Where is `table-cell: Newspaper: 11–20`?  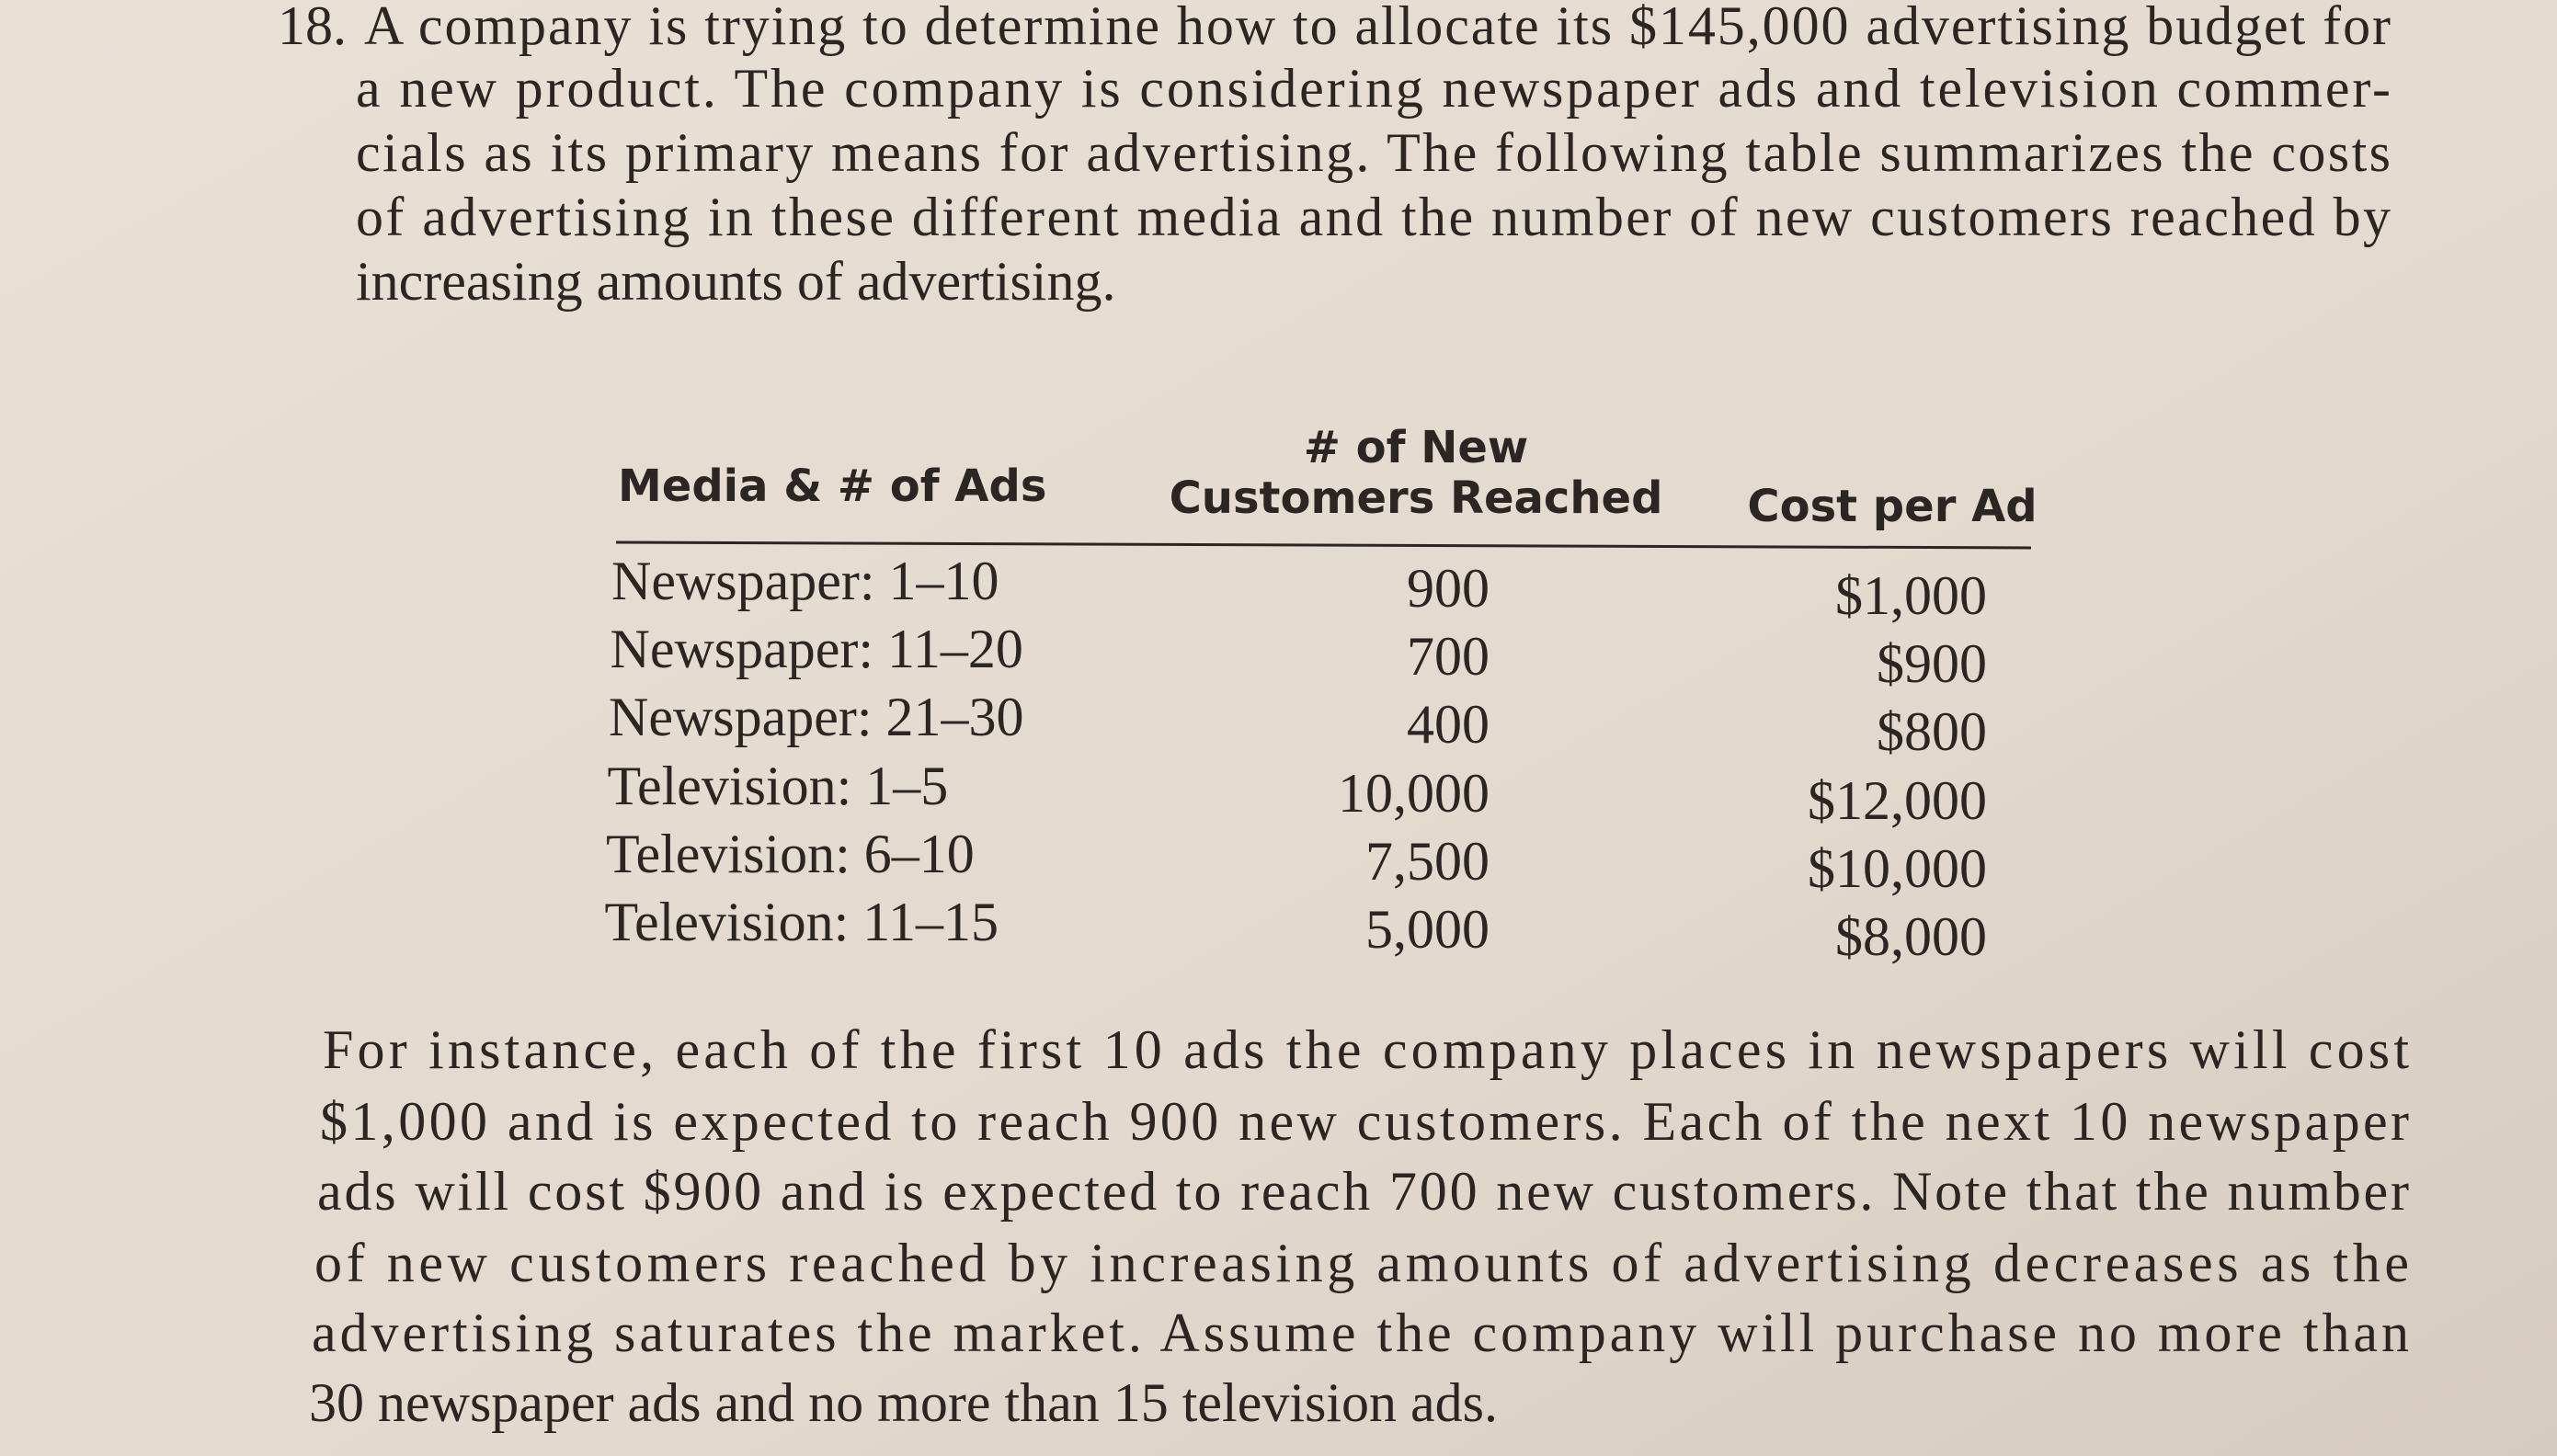
table-cell: Newspaper: 11–20 is located at coordinates (817, 649).